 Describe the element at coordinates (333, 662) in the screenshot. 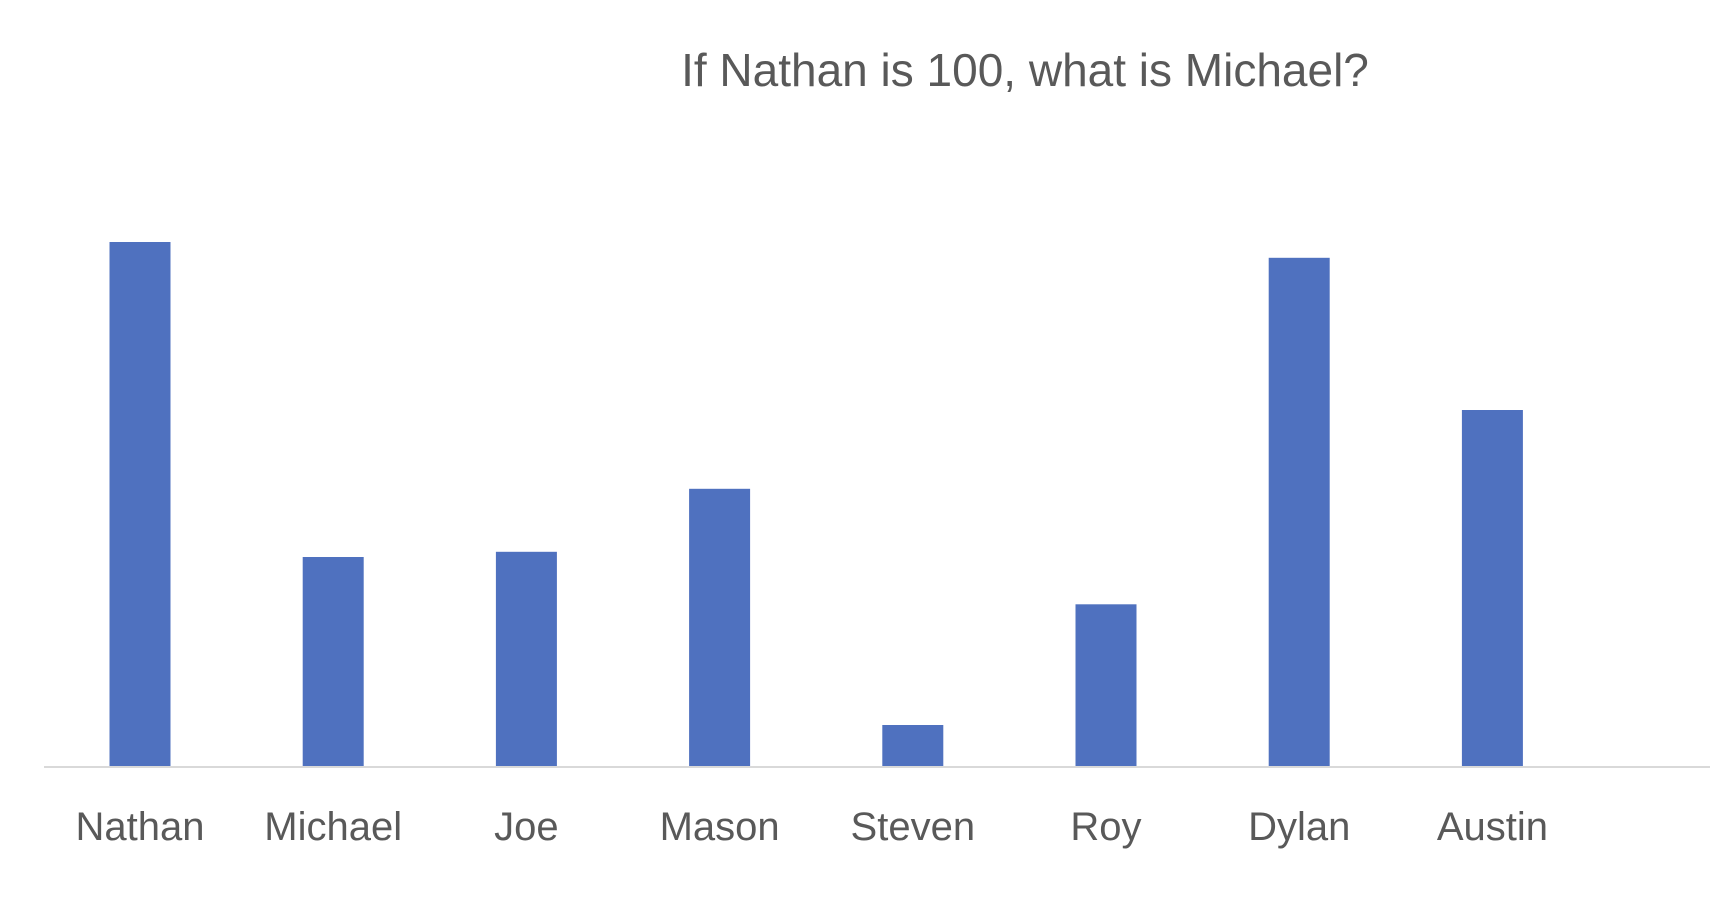

I see `bar-michael` at that location.